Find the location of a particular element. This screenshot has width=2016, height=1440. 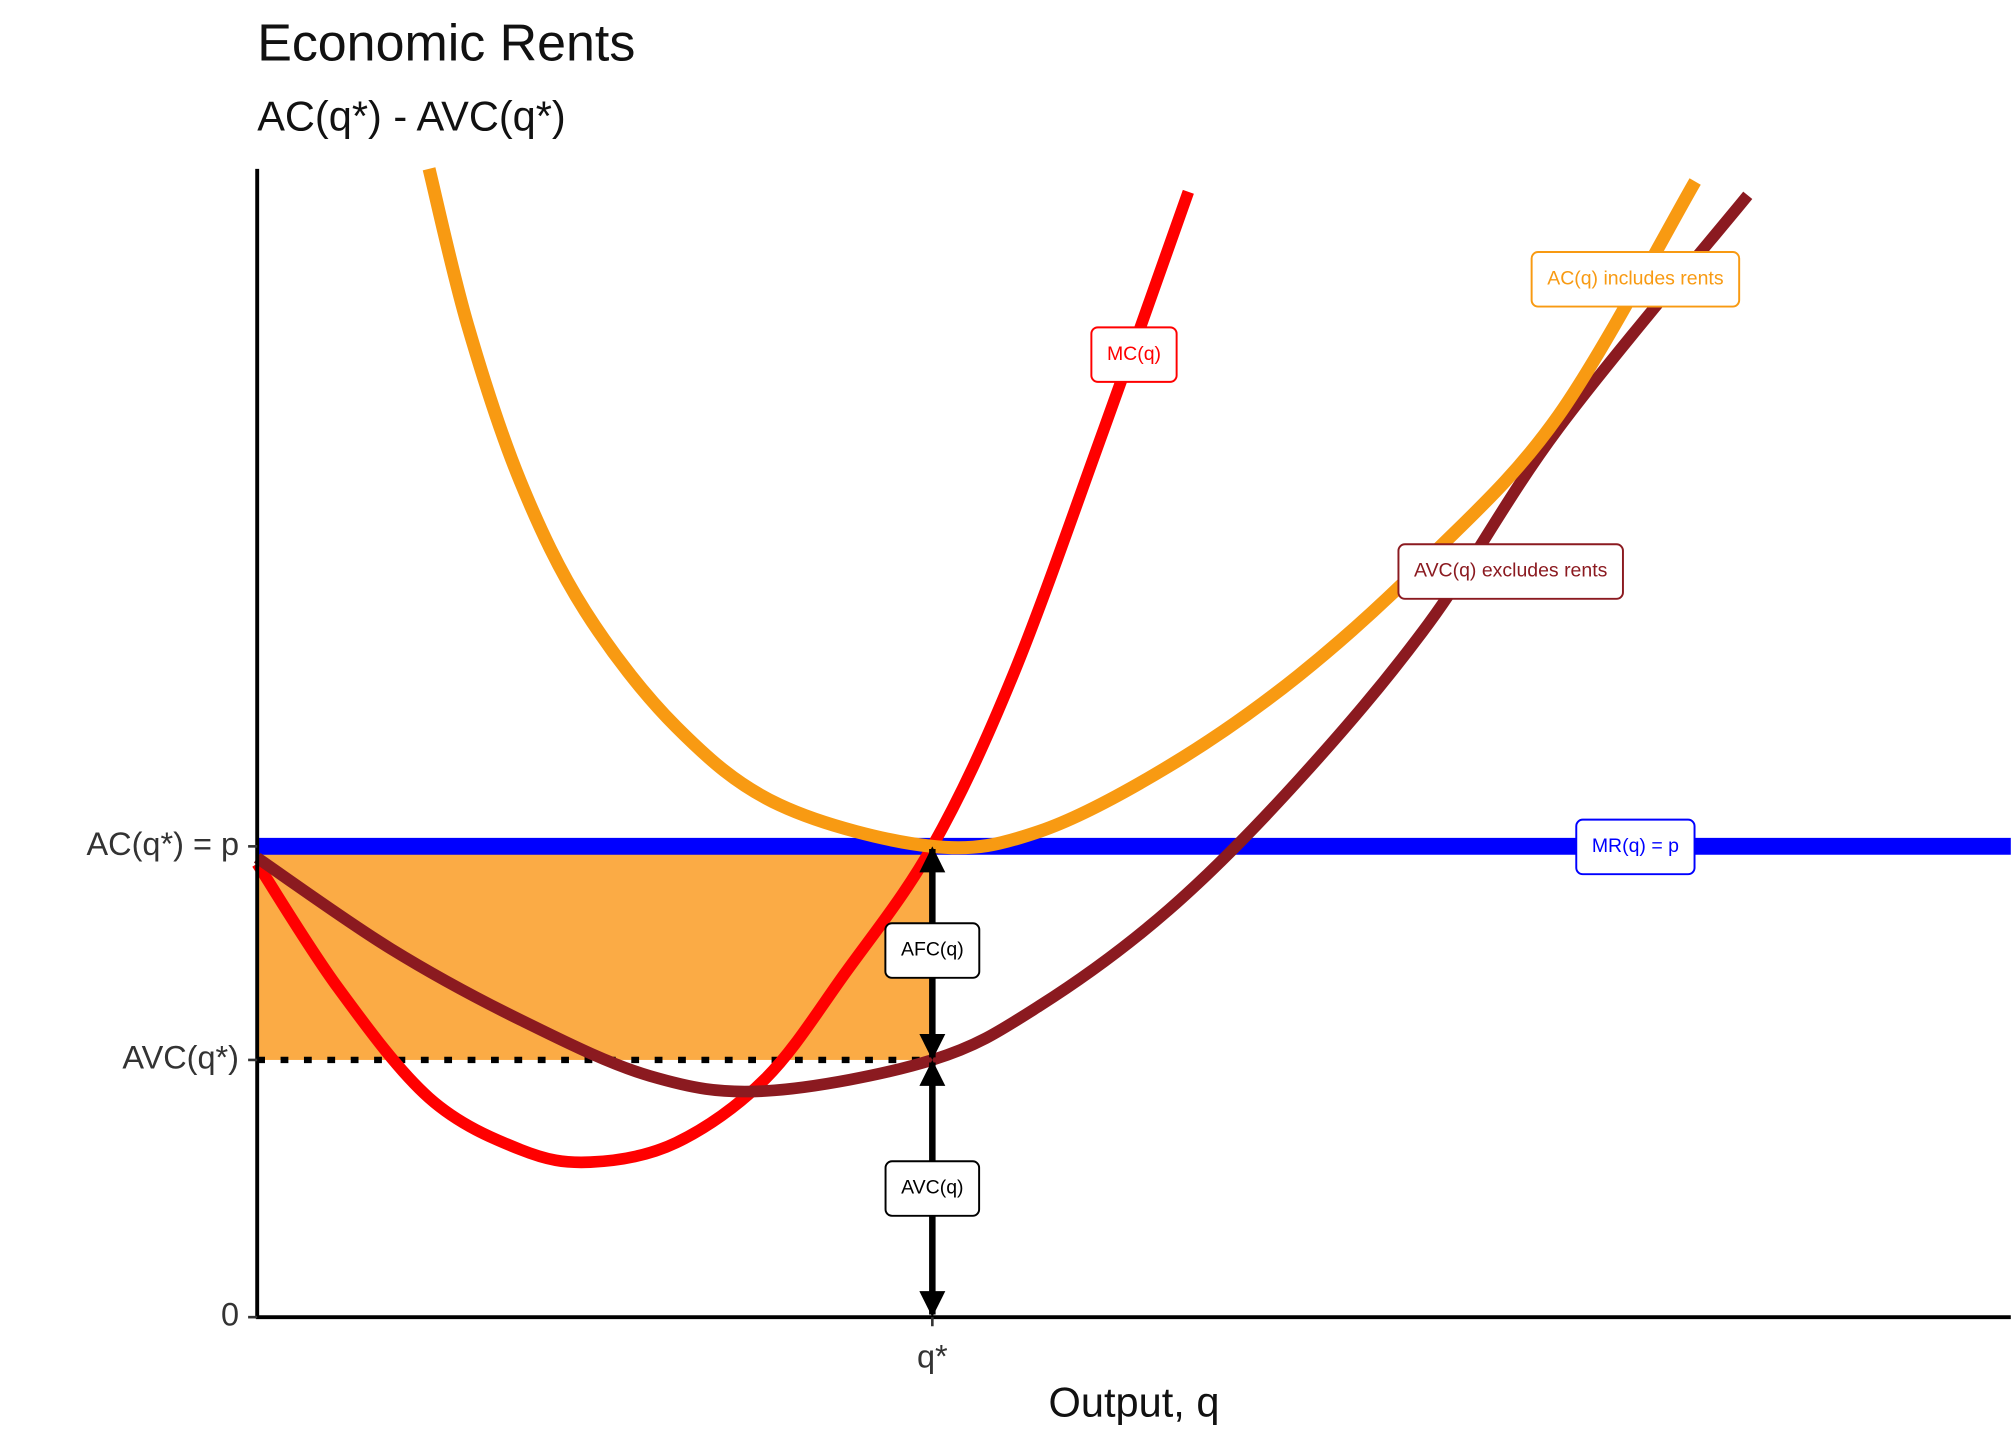

chart-subtitle: AC(q*) - AVC(q*) is located at coordinates (411, 115).